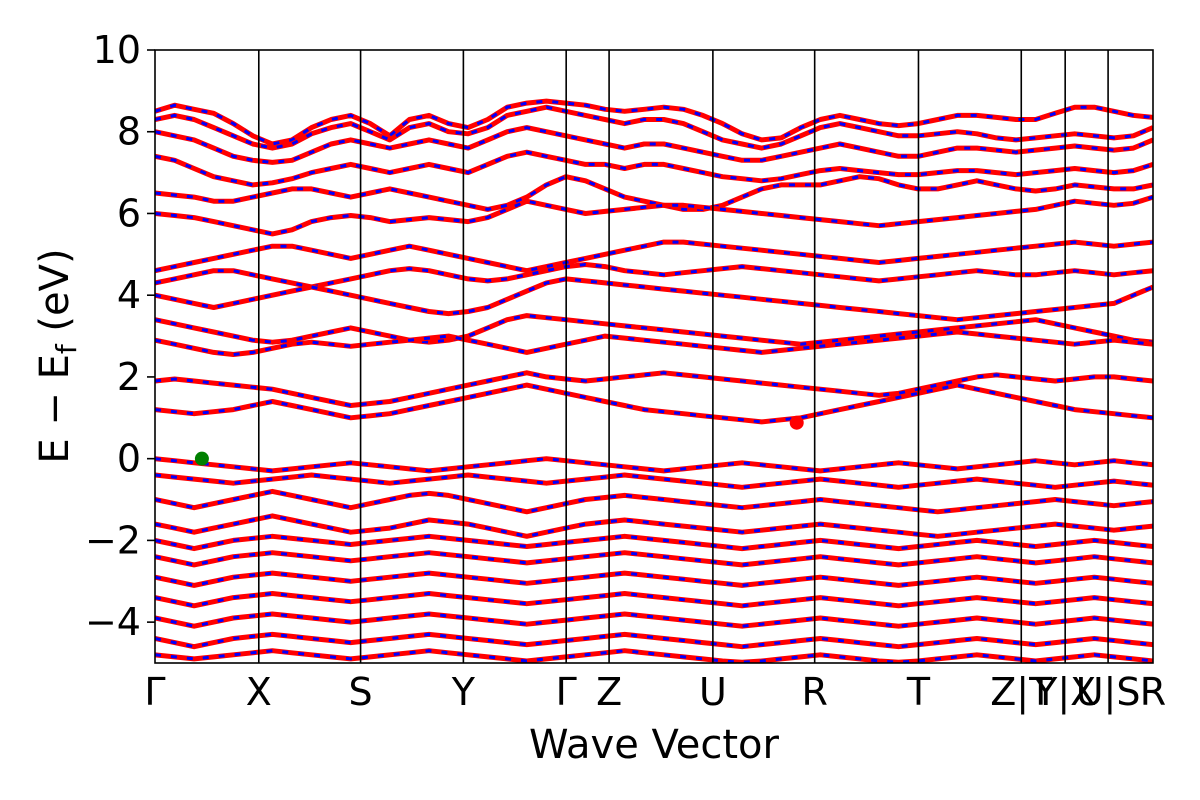  I want to click on band-6-solid, so click(654, 215).